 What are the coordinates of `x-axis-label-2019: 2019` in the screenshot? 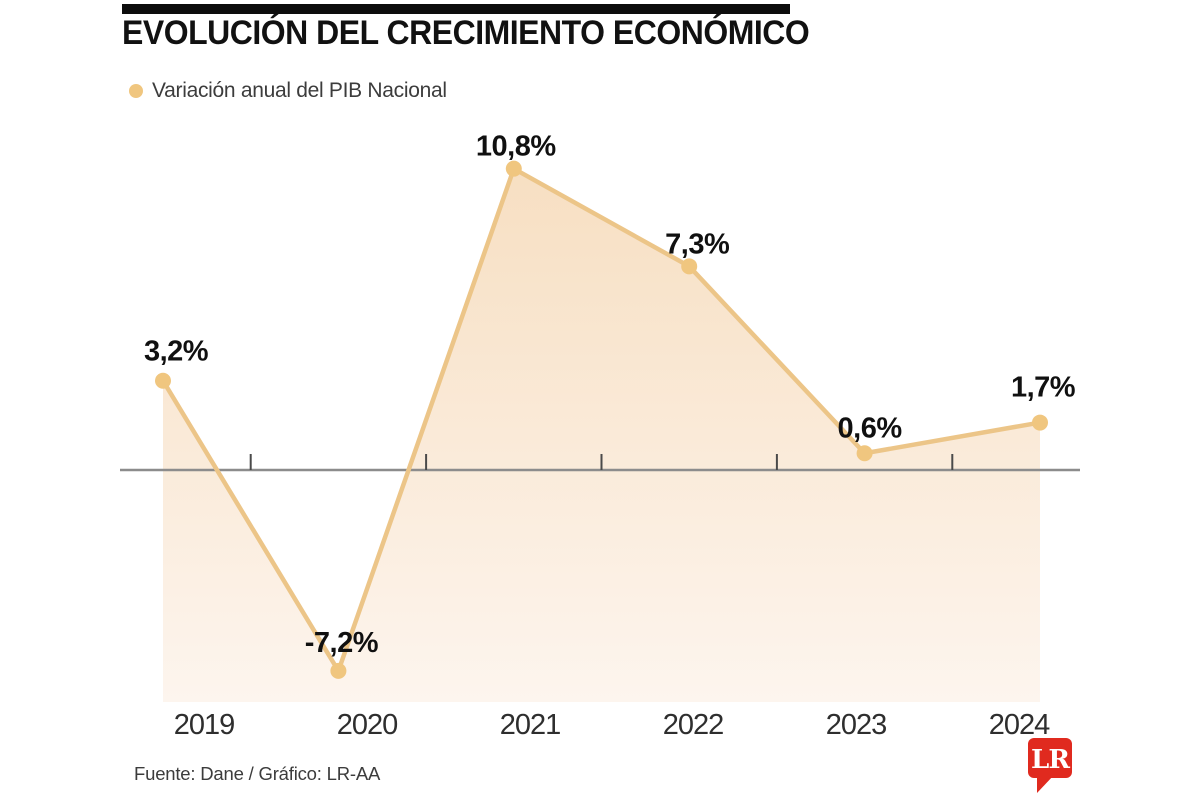 It's located at (204, 725).